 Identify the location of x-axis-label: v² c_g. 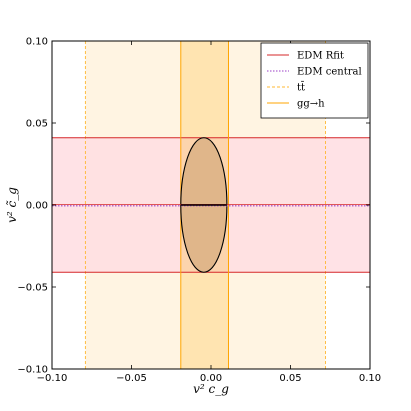
(211, 389).